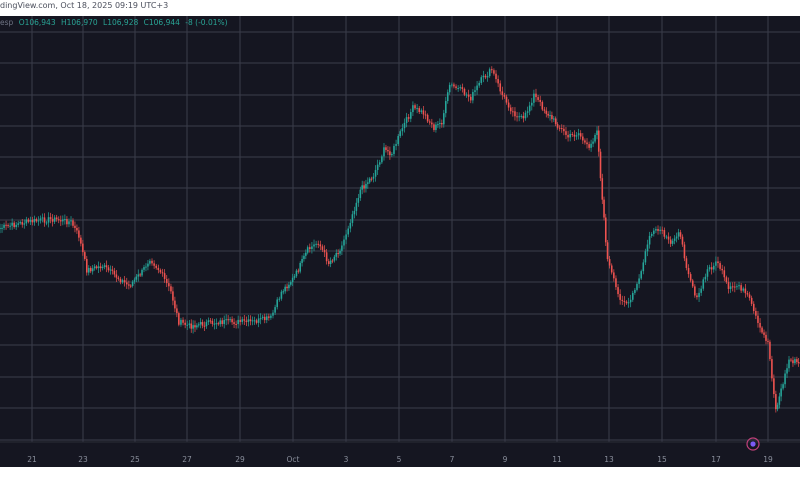  Describe the element at coordinates (161, 22) in the screenshot. I see `close-value: C106,944` at that location.